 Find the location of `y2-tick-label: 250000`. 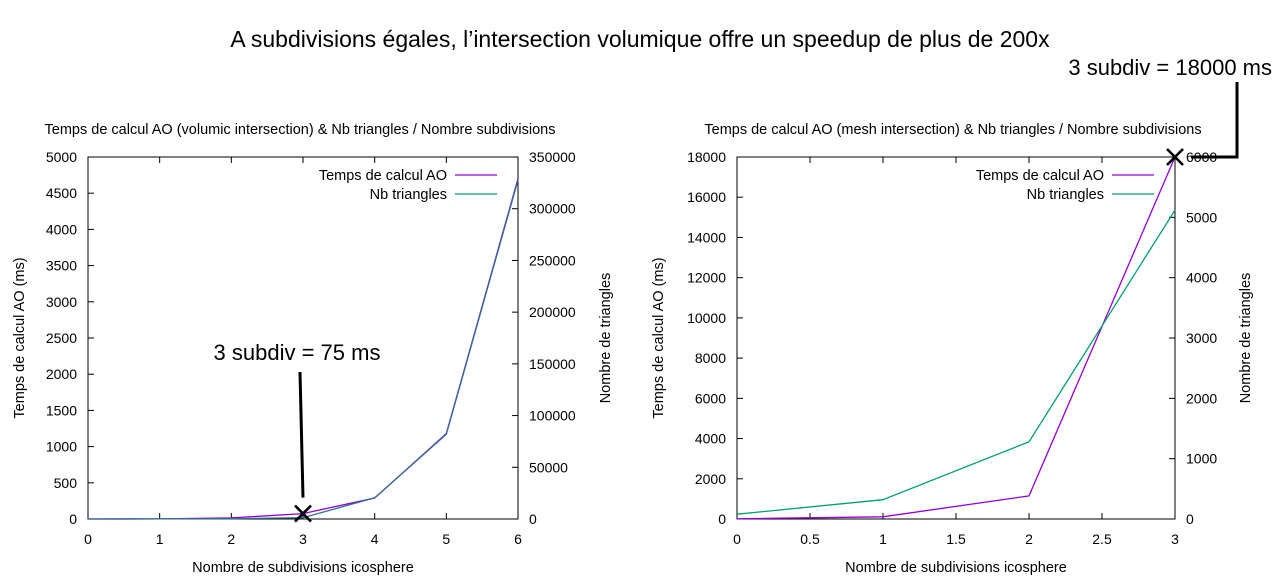

y2-tick-label: 250000 is located at coordinates (552, 260).